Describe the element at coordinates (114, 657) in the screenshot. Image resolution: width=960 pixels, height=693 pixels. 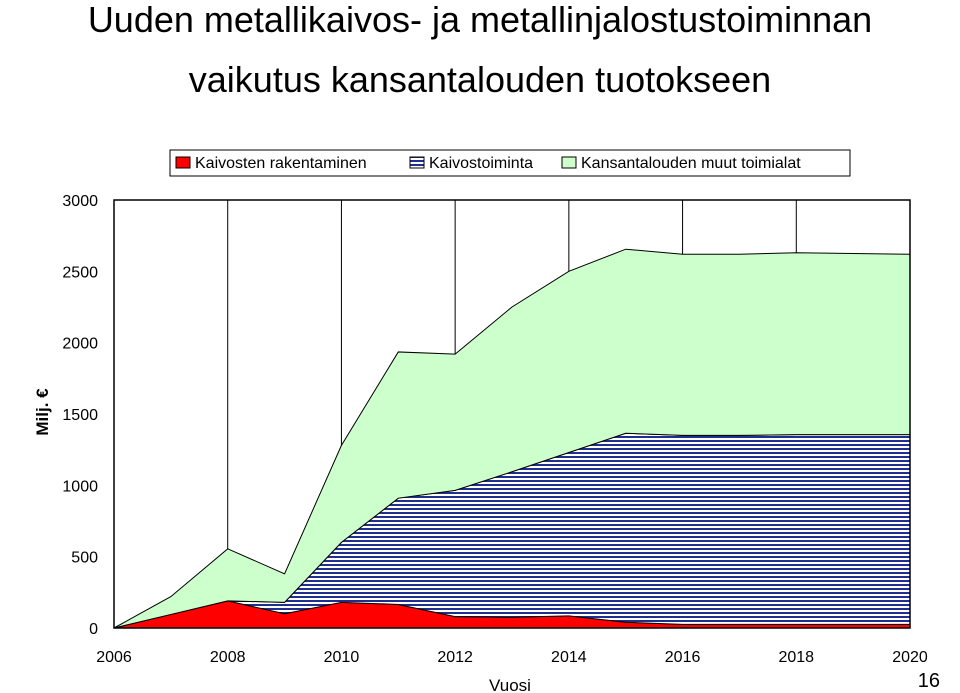
I see `x-tick-label: 2006` at that location.